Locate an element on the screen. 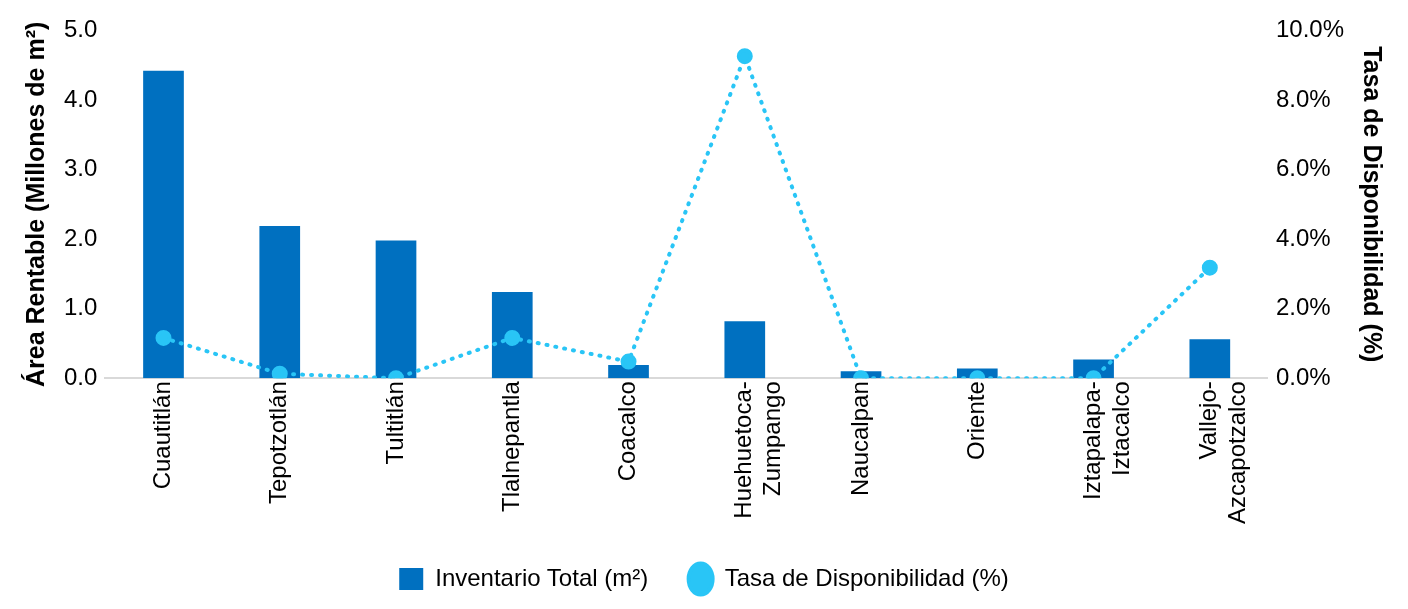 This screenshot has height=609, width=1408. y2-tick-label: 4.0% is located at coordinates (1303, 237).